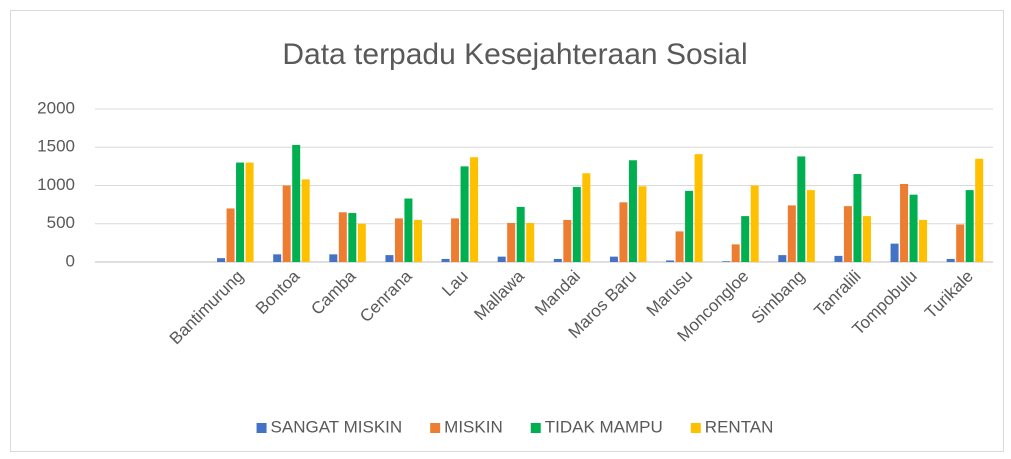  What do you see at coordinates (56, 184) in the screenshot?
I see `y-tick-label: 1000` at bounding box center [56, 184].